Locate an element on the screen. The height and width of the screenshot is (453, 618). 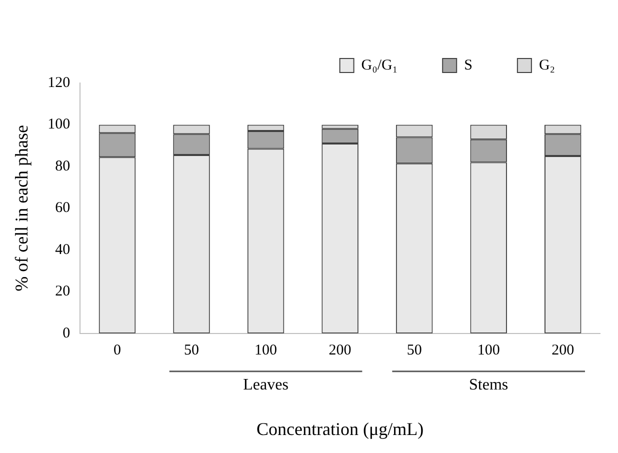
text: Leaves is located at coordinates (265, 385).